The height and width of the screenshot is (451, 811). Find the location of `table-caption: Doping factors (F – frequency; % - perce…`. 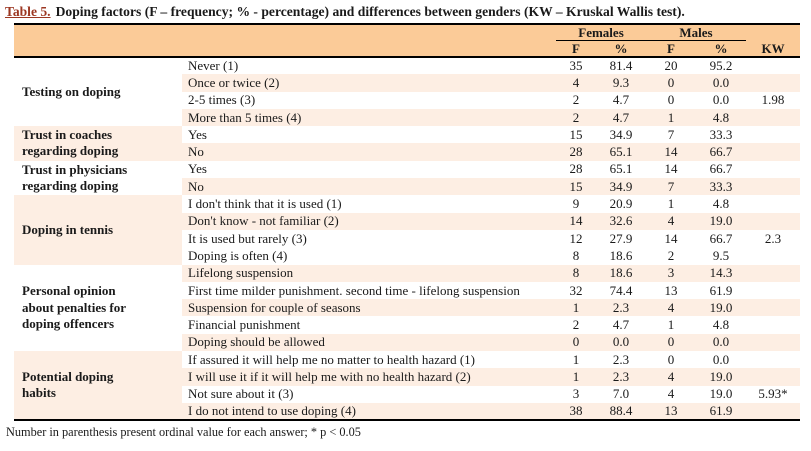

table-caption: Doping factors (F – frequency; % - perce… is located at coordinates (370, 11).